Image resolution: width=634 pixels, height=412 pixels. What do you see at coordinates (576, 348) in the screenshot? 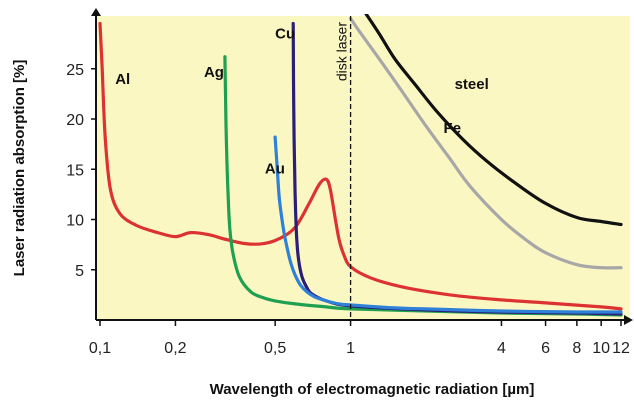
I see `x-tick-label: 8` at bounding box center [576, 348].